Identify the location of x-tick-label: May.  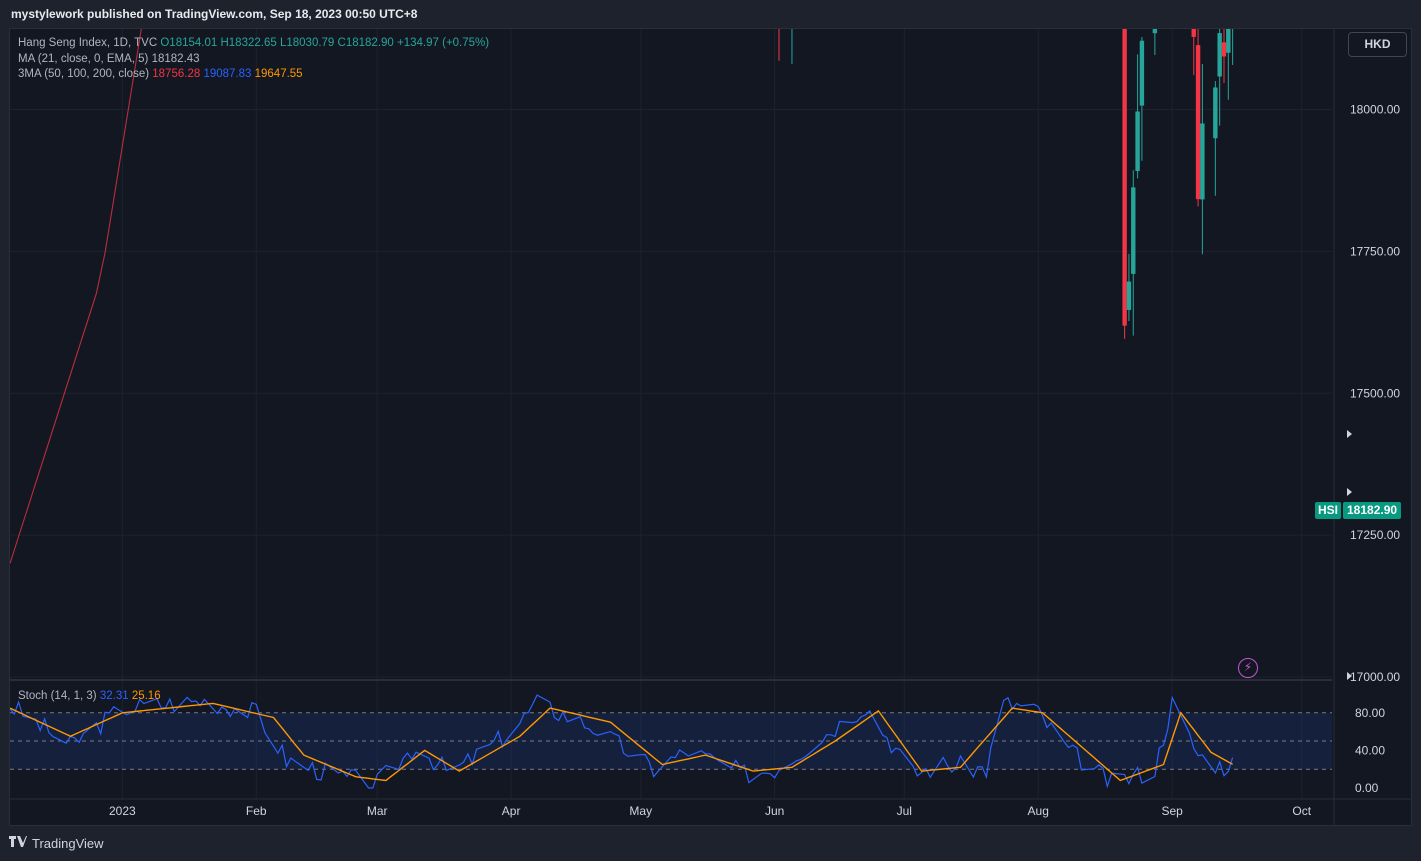
(640, 811).